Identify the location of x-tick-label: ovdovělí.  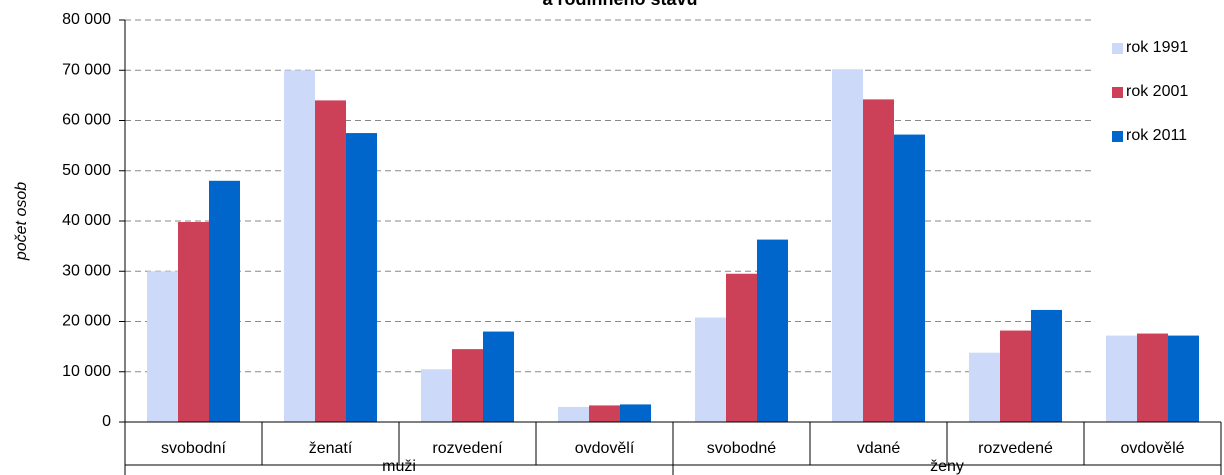
(605, 448).